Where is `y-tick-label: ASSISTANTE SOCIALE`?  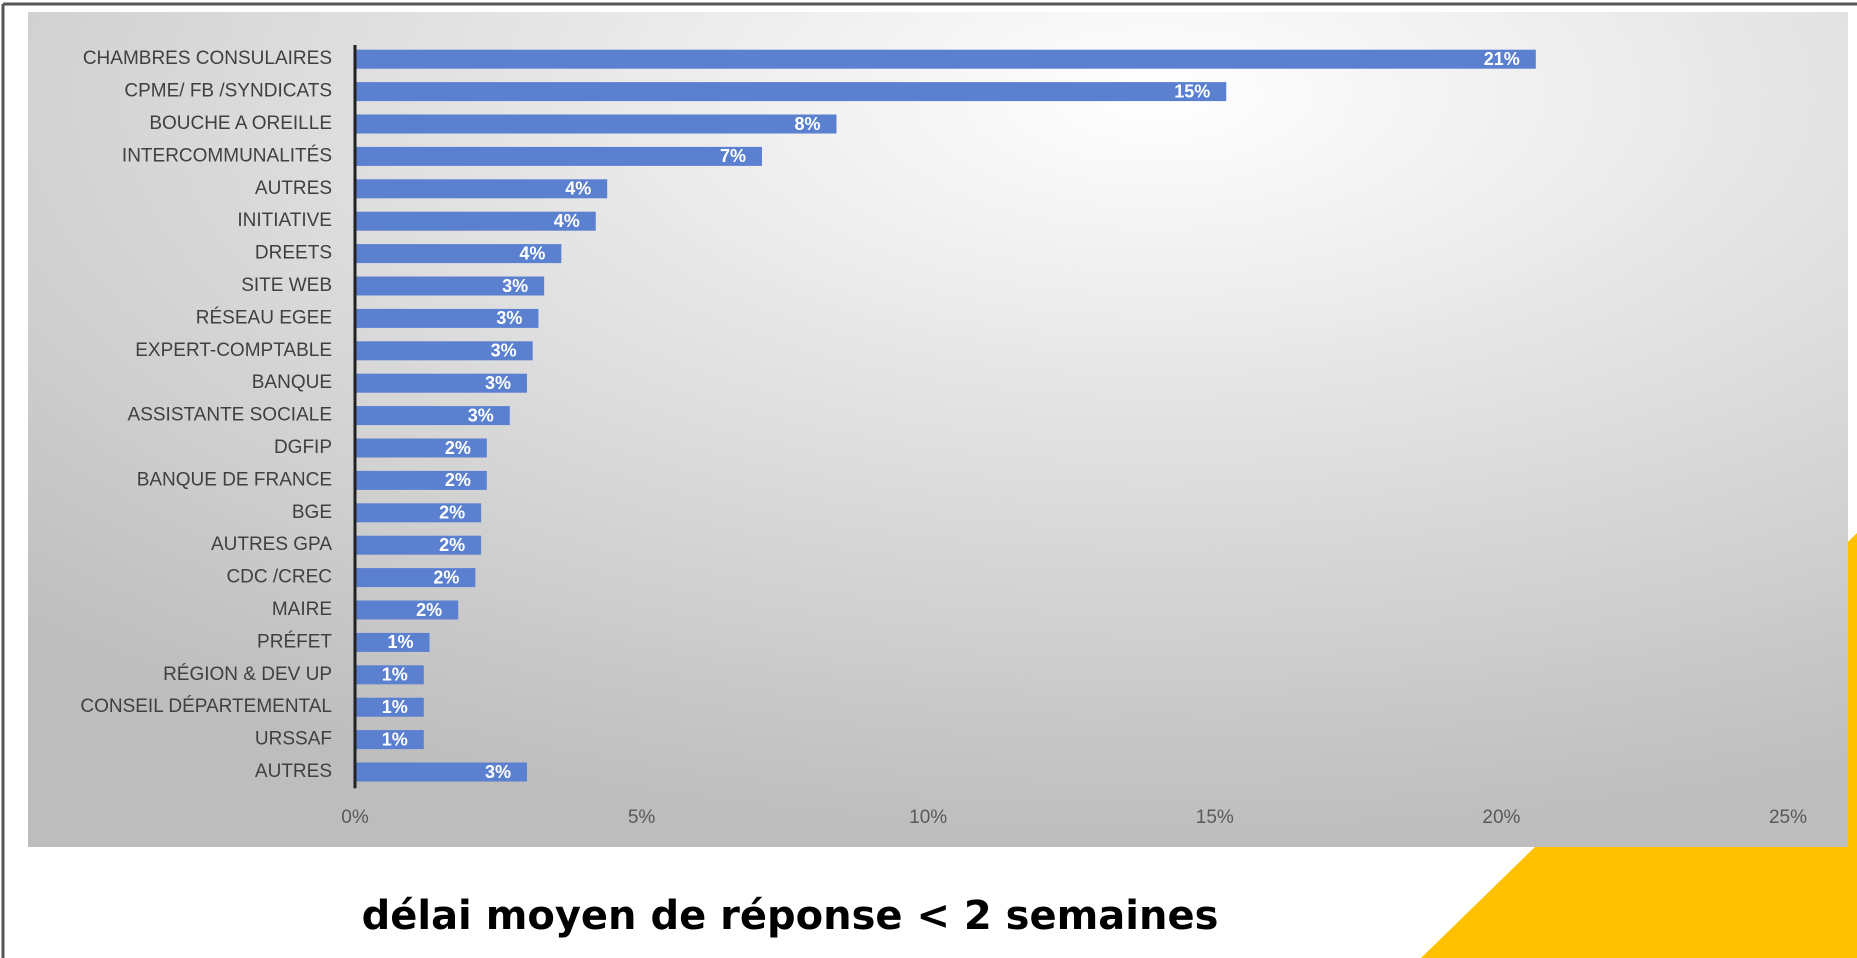 y-tick-label: ASSISTANTE SOCIALE is located at coordinates (230, 415).